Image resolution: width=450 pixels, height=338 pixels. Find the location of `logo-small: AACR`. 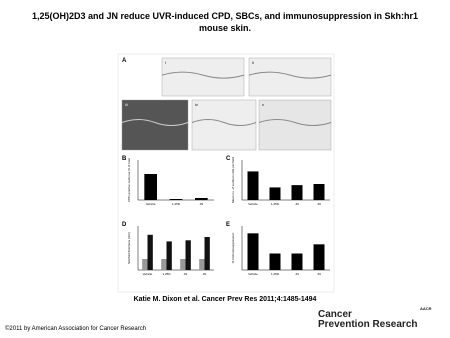

logo-small: AACR is located at coordinates (426, 308).